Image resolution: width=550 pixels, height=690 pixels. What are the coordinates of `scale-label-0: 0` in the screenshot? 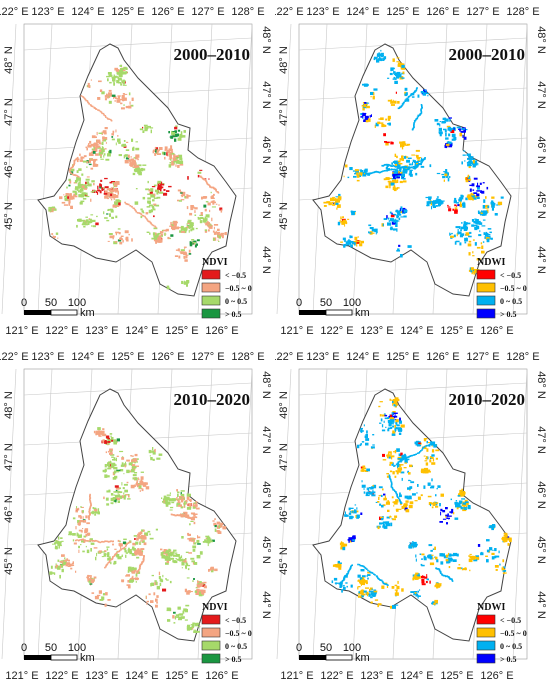 It's located at (24, 648).